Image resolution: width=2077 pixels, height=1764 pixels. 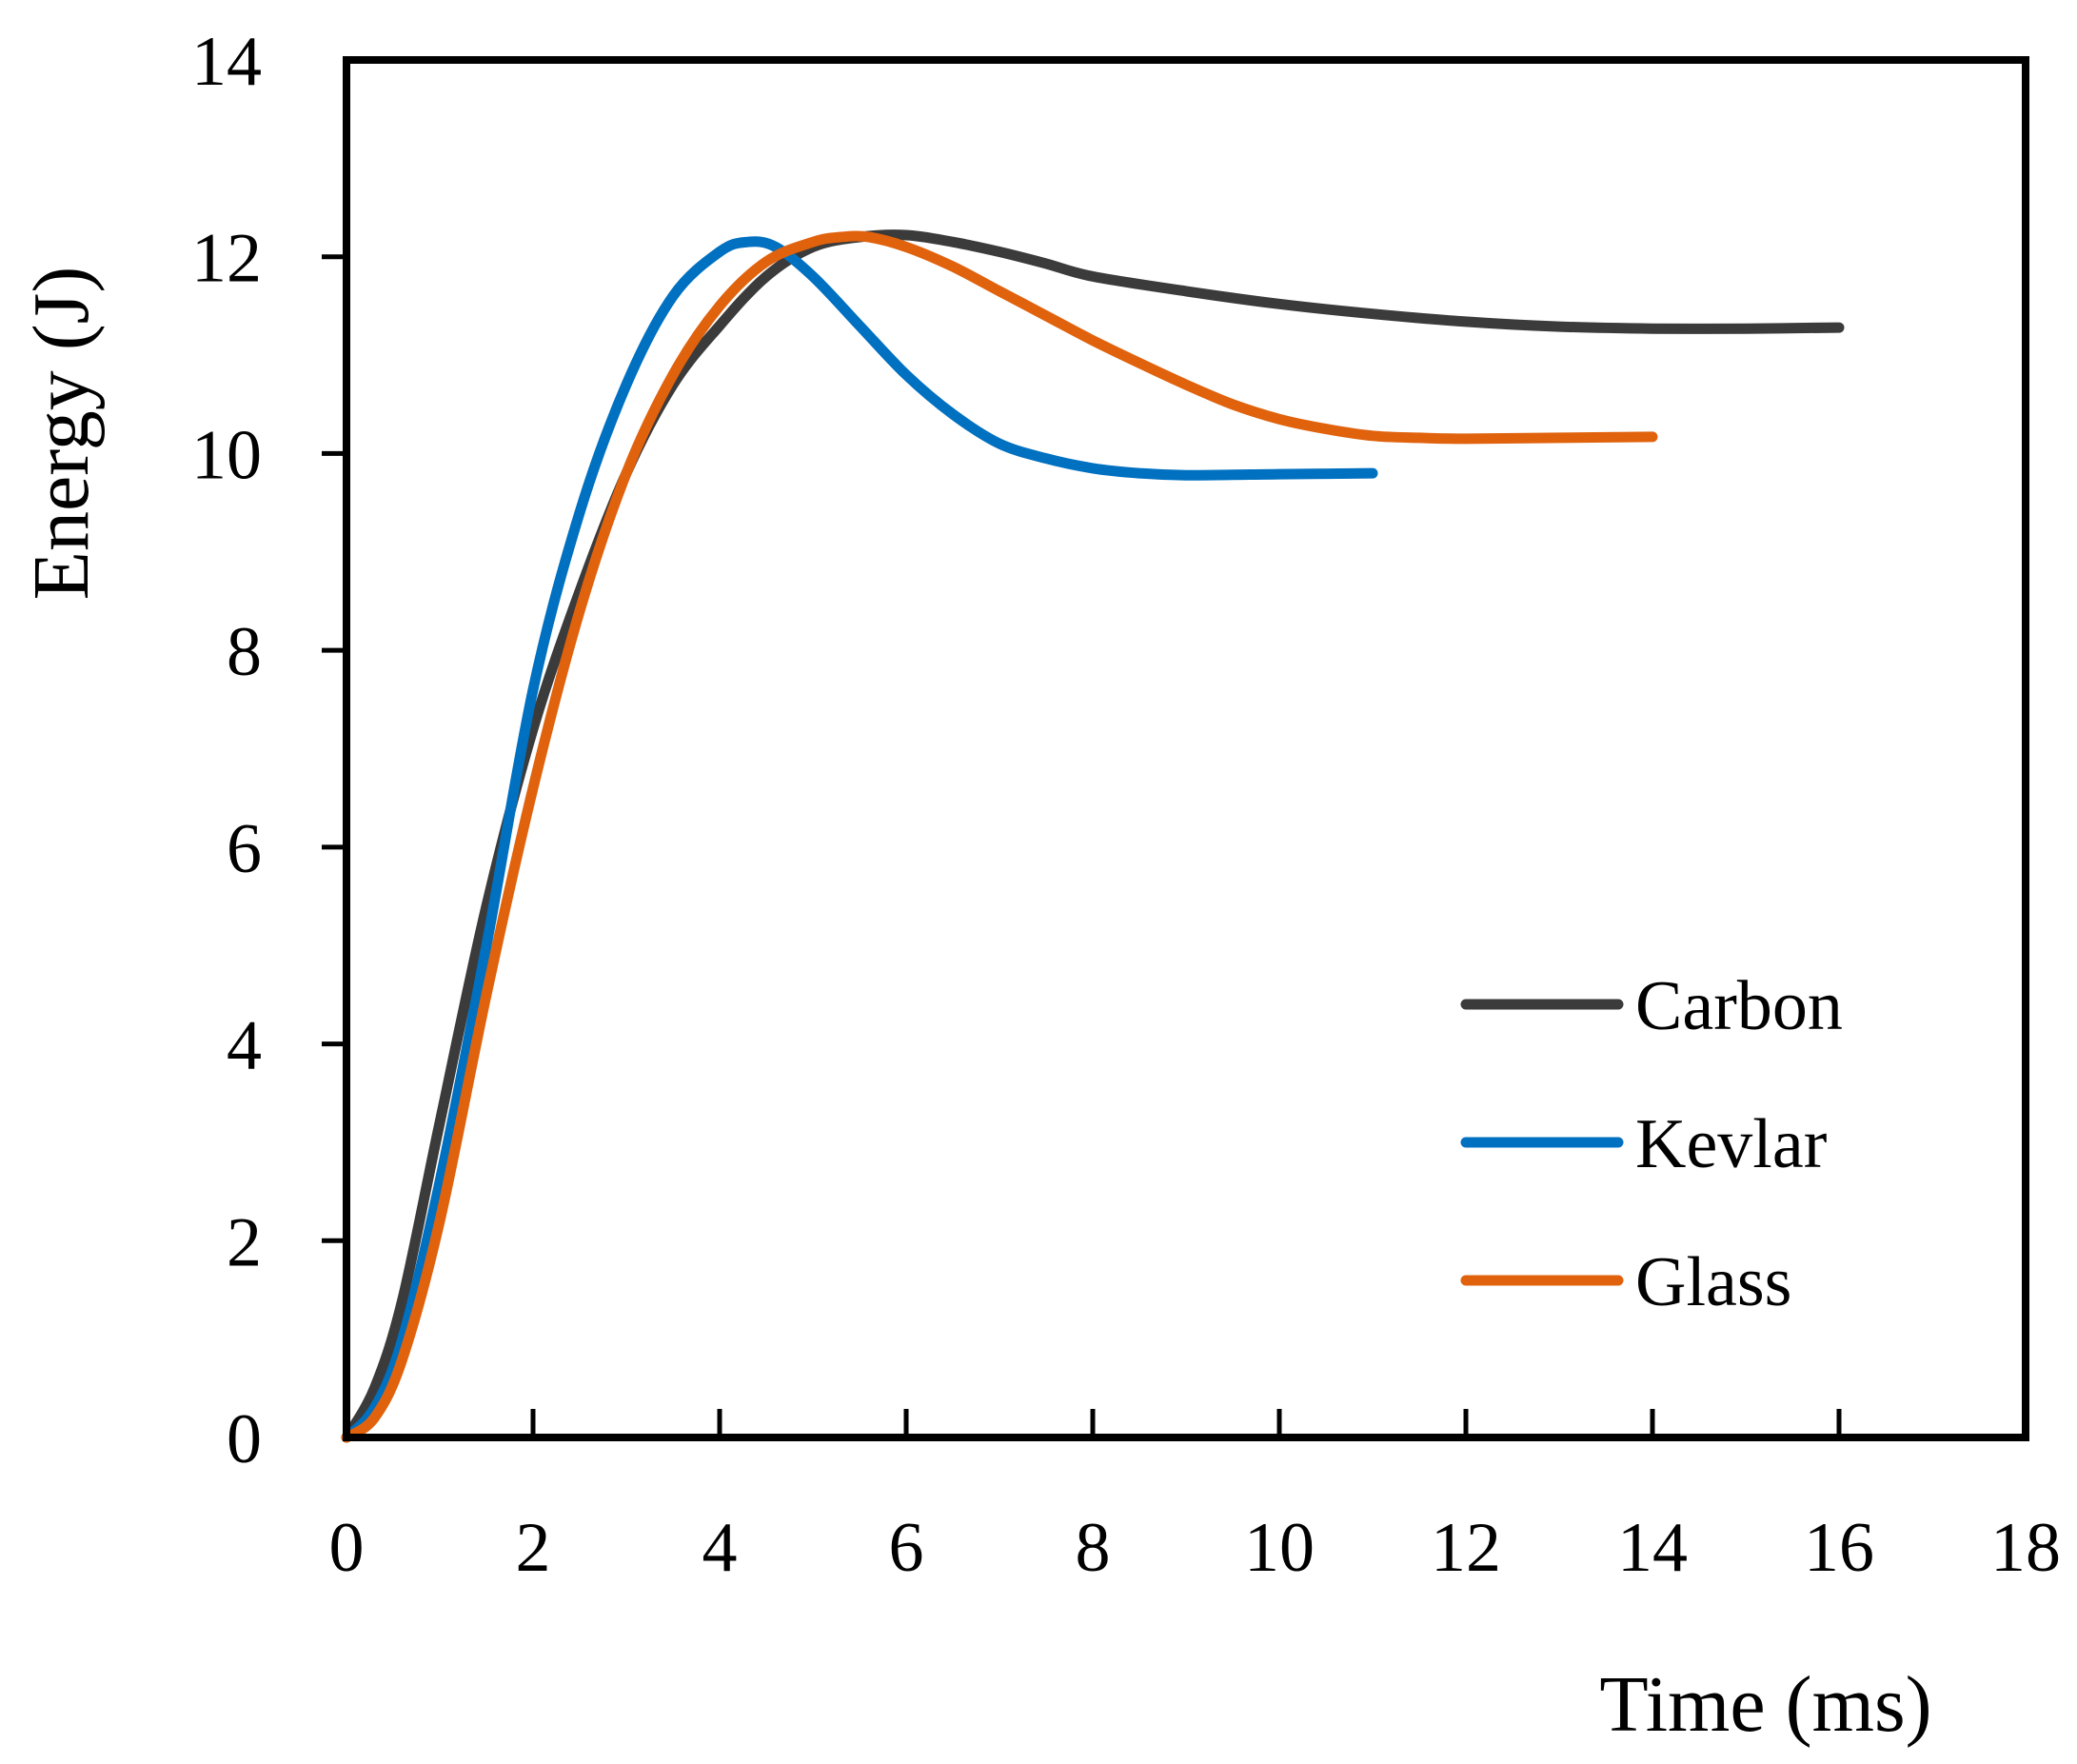 I want to click on x-tick-label-8: 8, so click(x=1093, y=1548).